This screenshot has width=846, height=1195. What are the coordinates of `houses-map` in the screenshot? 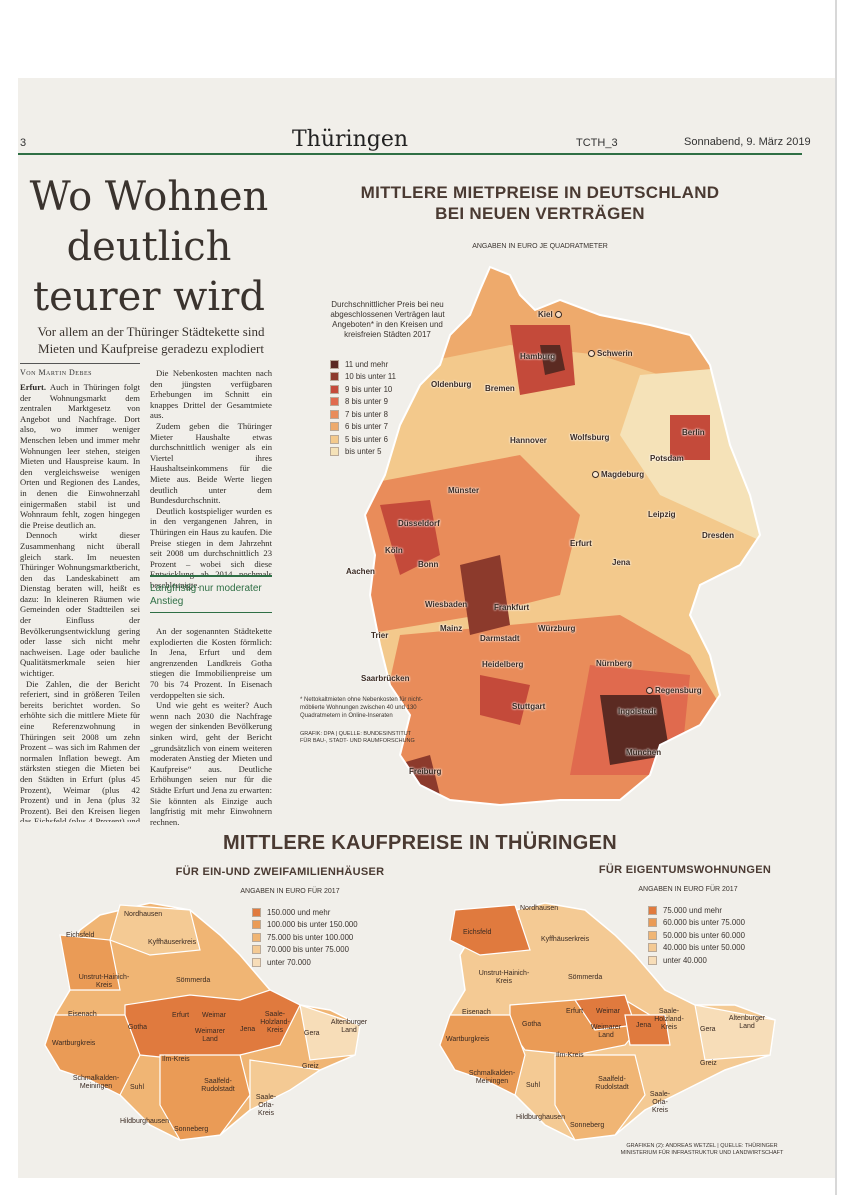 It's located at (202, 1021).